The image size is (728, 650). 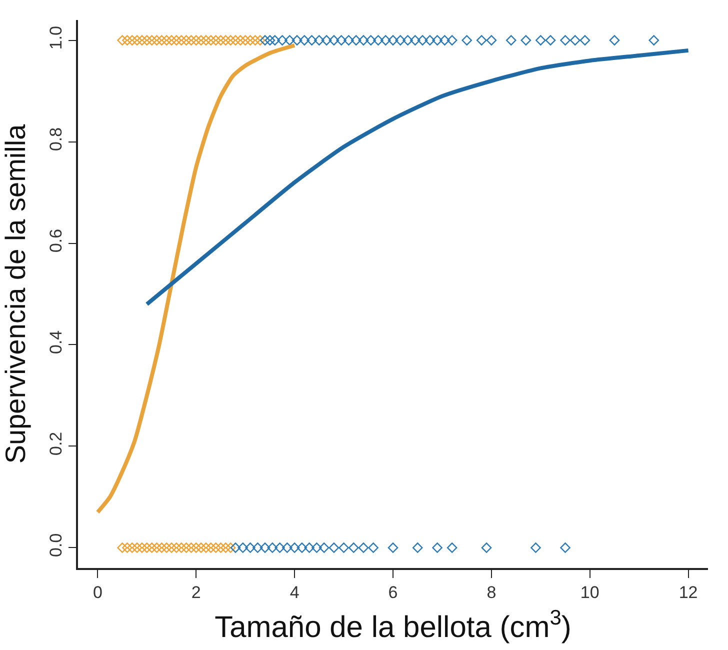 What do you see at coordinates (97, 592) in the screenshot?
I see `x-tick-label: 0` at bounding box center [97, 592].